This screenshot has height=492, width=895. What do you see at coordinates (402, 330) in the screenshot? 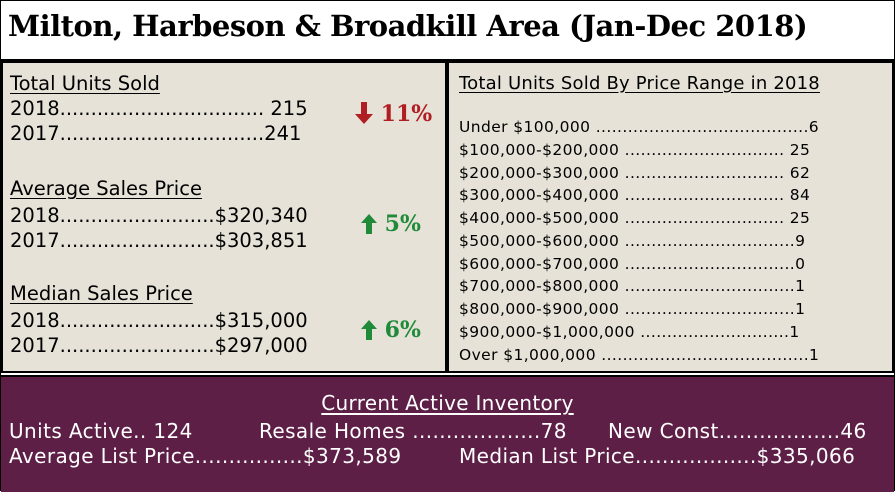
I see `median-price-change-value: 6%` at bounding box center [402, 330].